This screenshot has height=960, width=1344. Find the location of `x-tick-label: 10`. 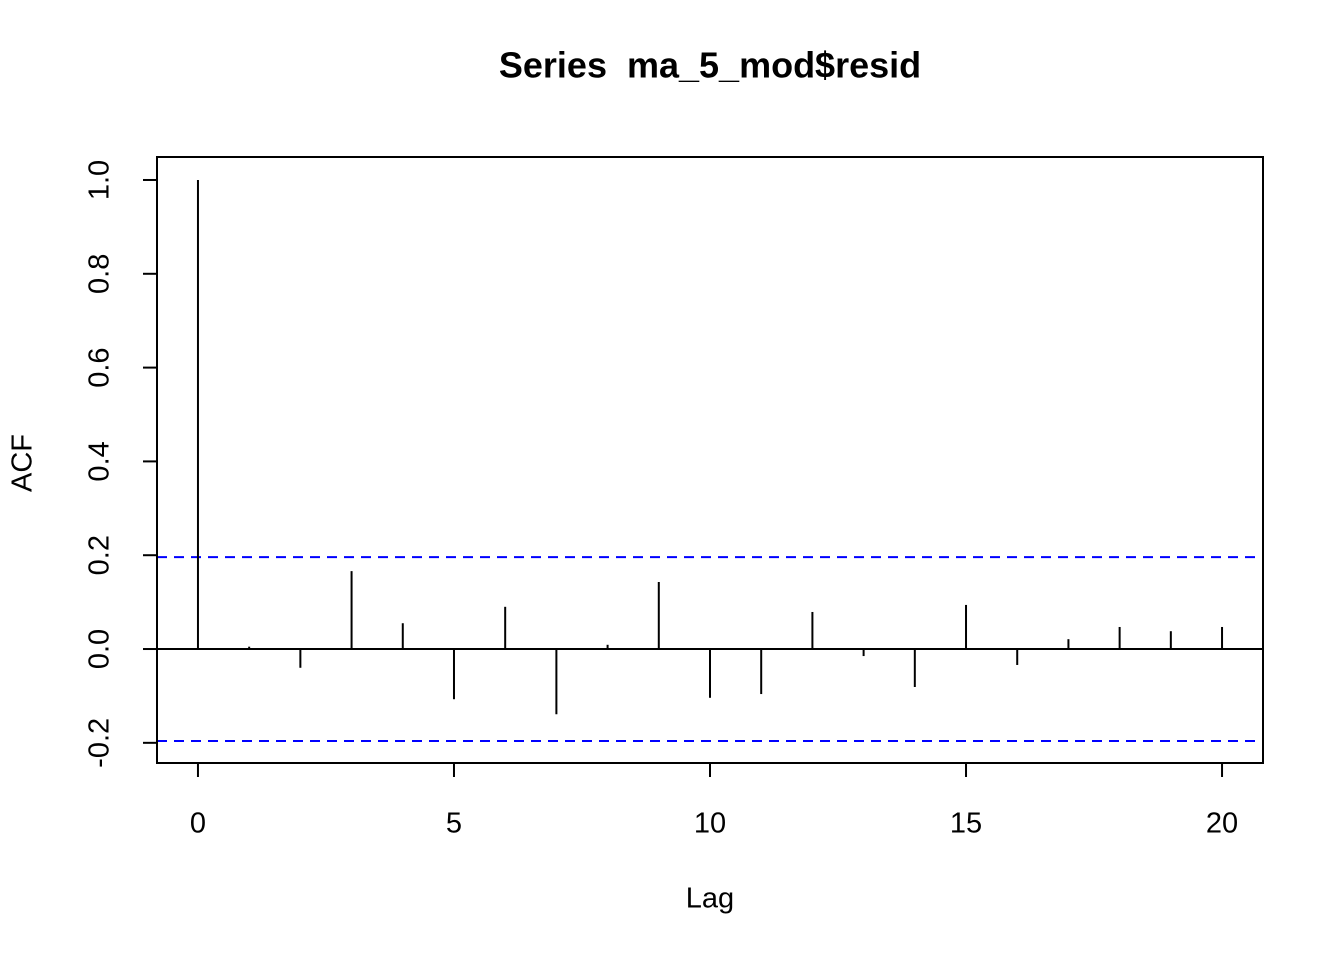

x-tick-label: 10 is located at coordinates (710, 824).